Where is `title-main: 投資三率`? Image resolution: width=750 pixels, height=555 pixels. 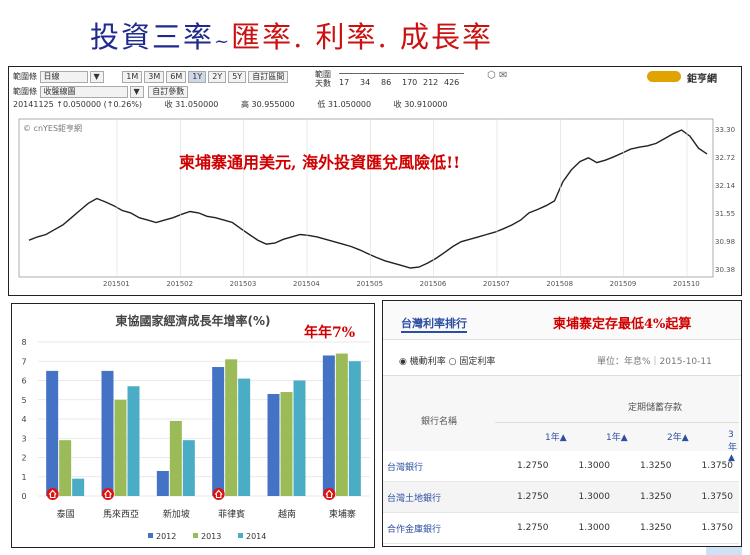
title-main: 投資三率 is located at coordinates (152, 37).